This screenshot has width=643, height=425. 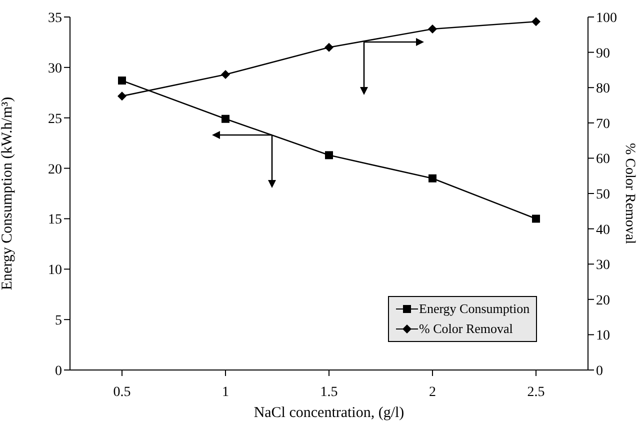 What do you see at coordinates (603, 54) in the screenshot?
I see `y2-tick-label: 90` at bounding box center [603, 54].